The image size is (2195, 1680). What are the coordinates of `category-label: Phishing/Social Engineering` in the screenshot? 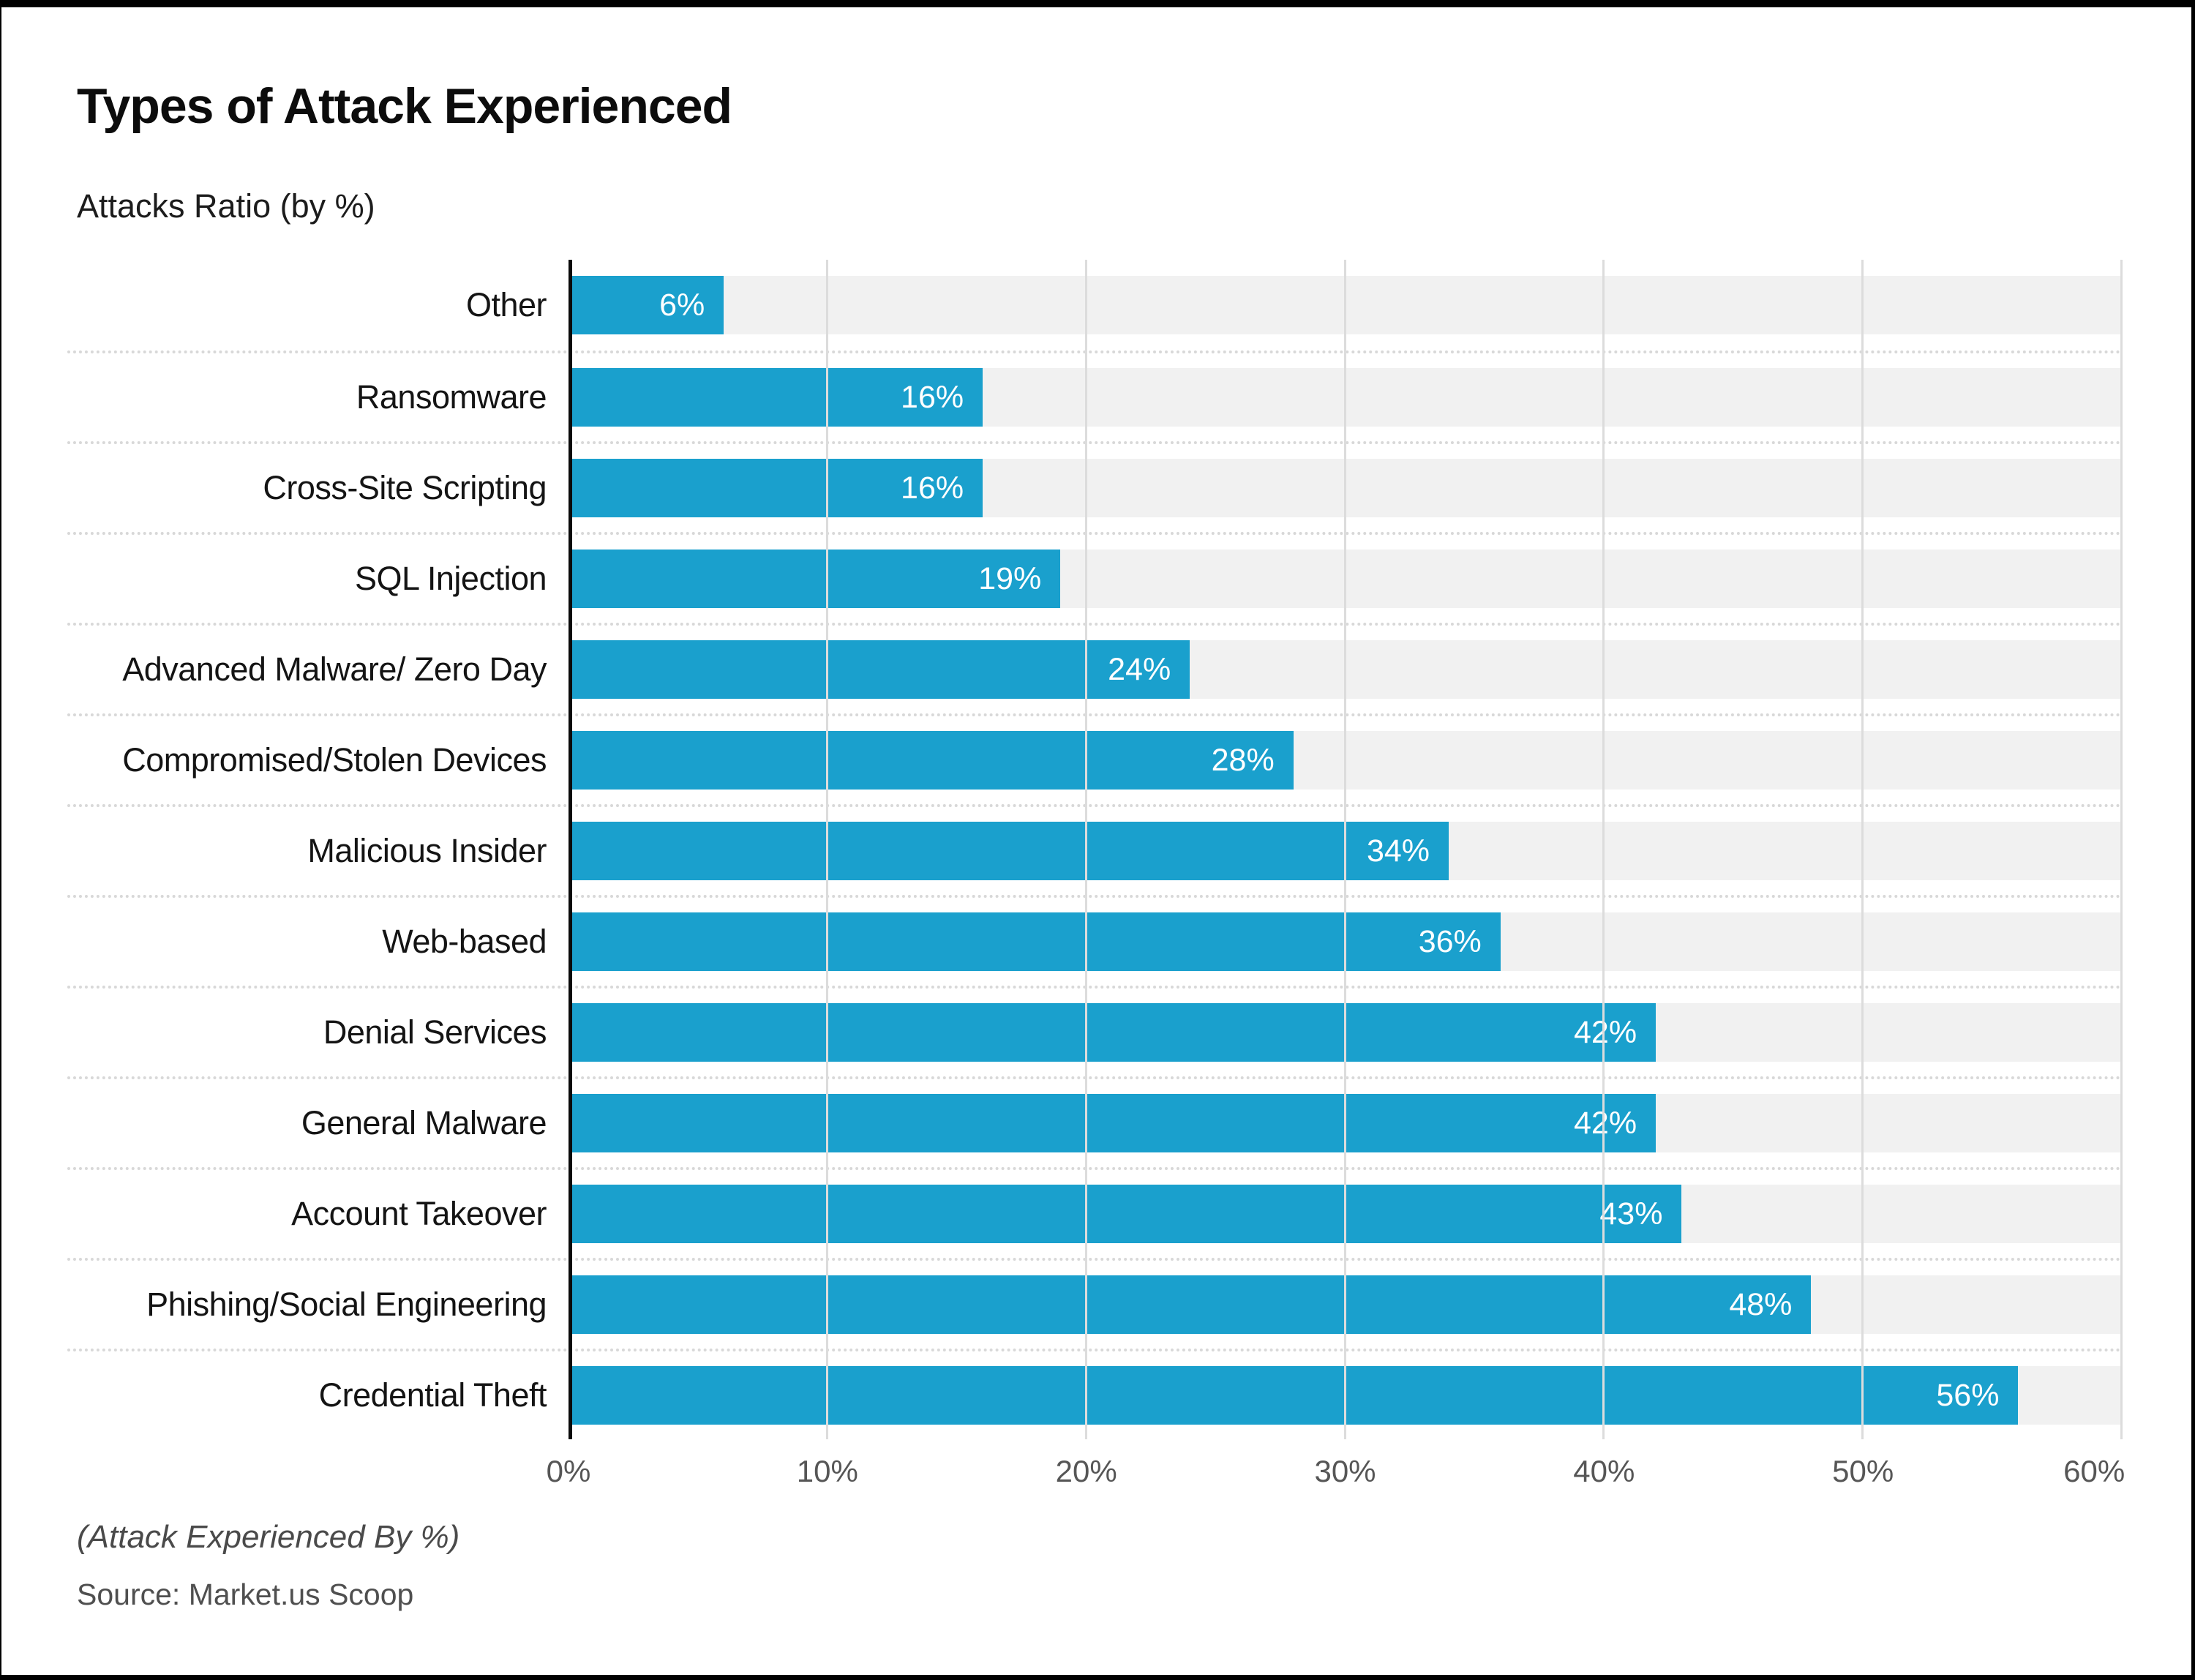 It's located at (346, 1304).